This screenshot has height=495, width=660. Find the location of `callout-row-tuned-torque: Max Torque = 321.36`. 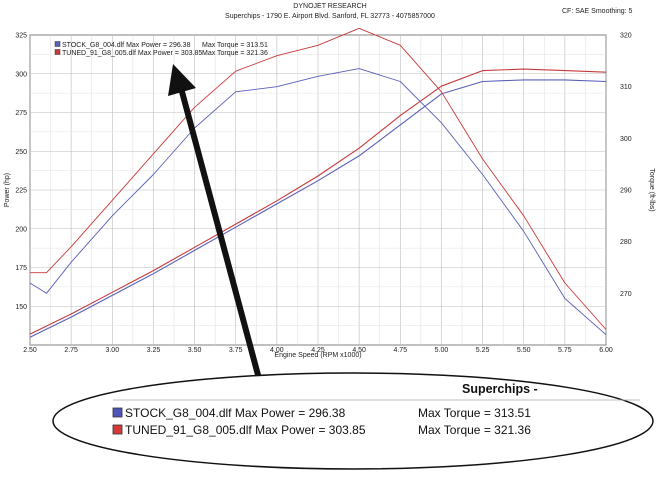

callout-row-tuned-torque: Max Torque = 321.36 is located at coordinates (474, 430).